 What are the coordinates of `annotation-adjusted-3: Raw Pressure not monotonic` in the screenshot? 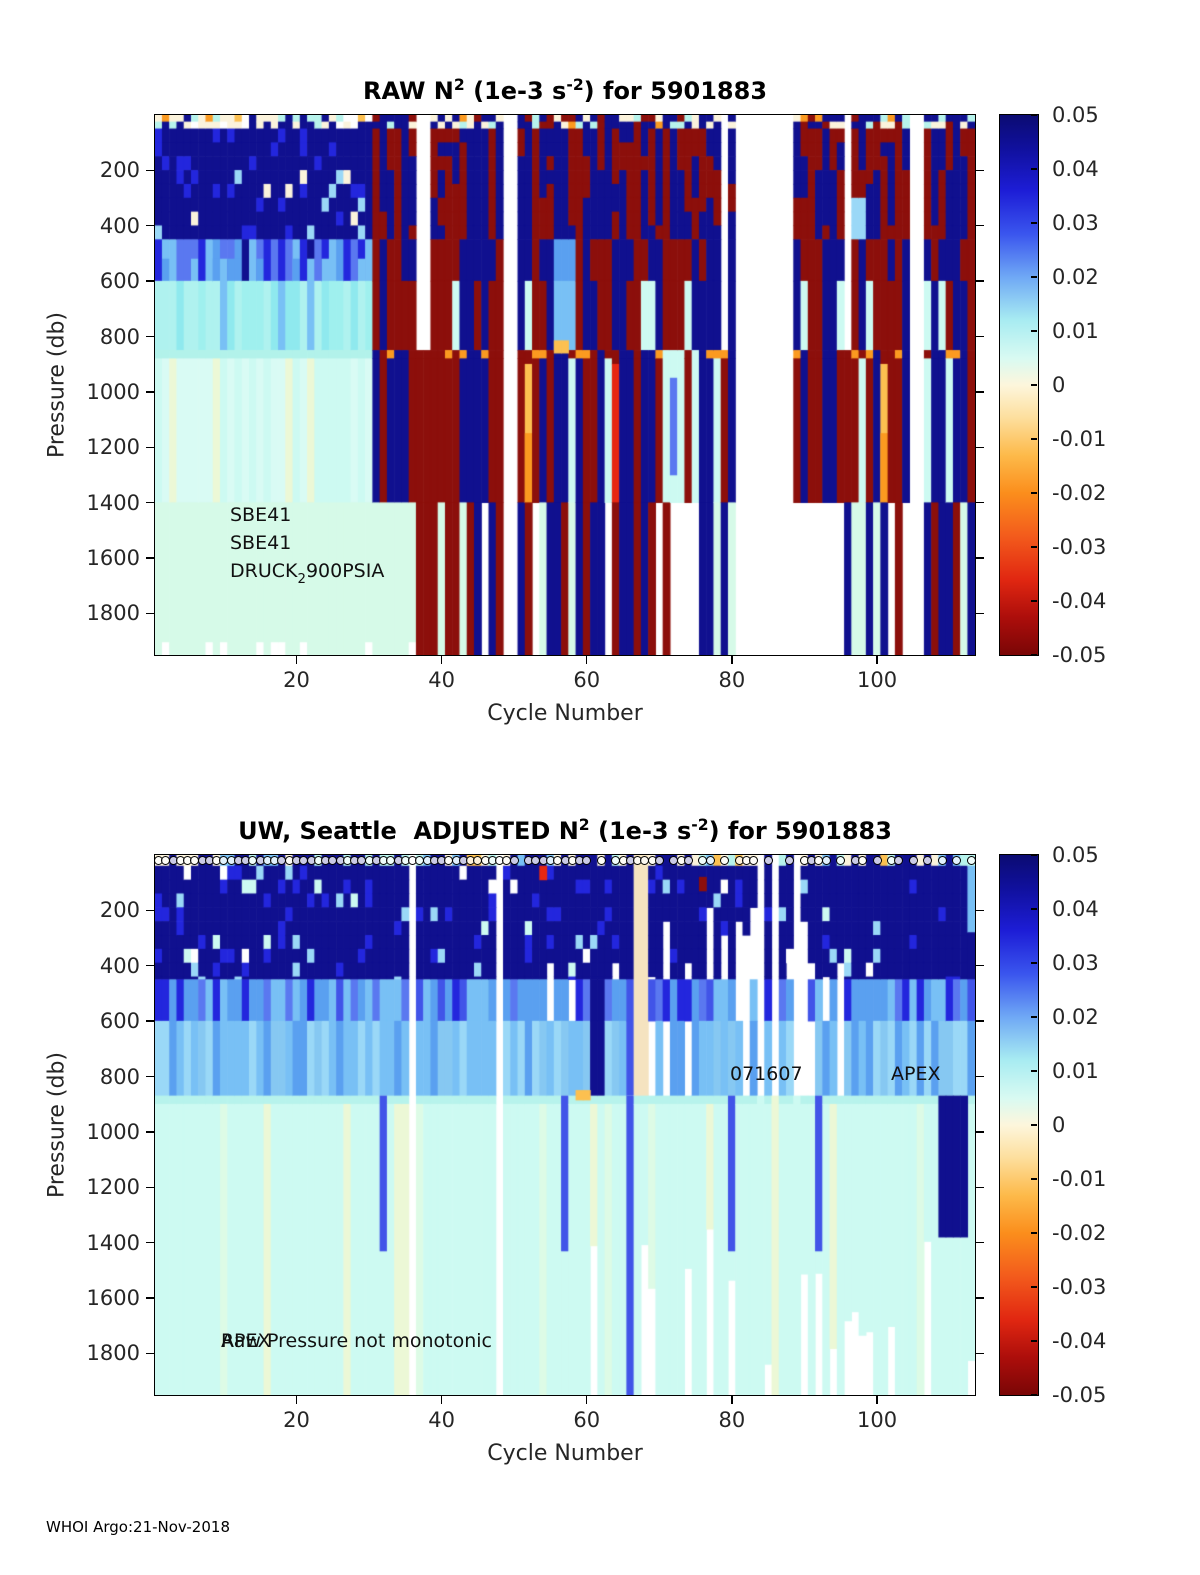 It's located at (356, 1341).